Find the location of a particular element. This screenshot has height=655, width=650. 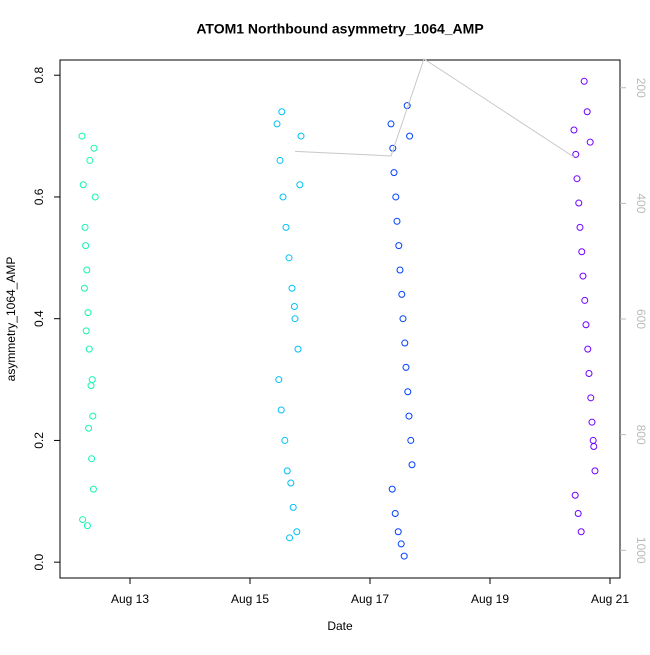

x-tick-label: Aug 15 is located at coordinates (250, 599).